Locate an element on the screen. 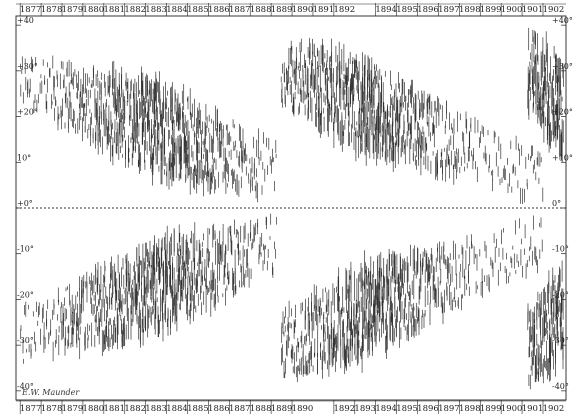  latitude-tick-label: +10° is located at coordinates (562, 157).